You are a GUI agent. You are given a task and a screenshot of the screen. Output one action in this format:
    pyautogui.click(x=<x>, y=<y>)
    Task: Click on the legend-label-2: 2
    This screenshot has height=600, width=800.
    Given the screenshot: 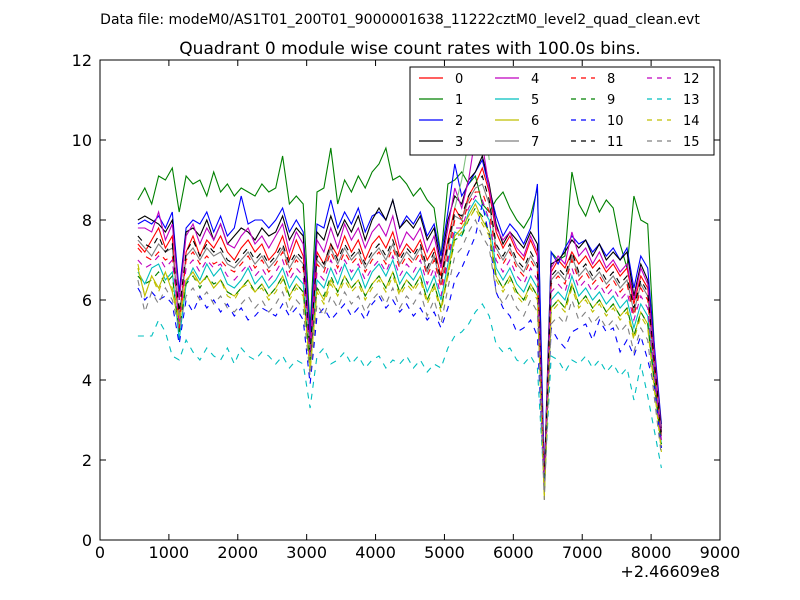 What is the action you would take?
    pyautogui.click(x=459, y=121)
    